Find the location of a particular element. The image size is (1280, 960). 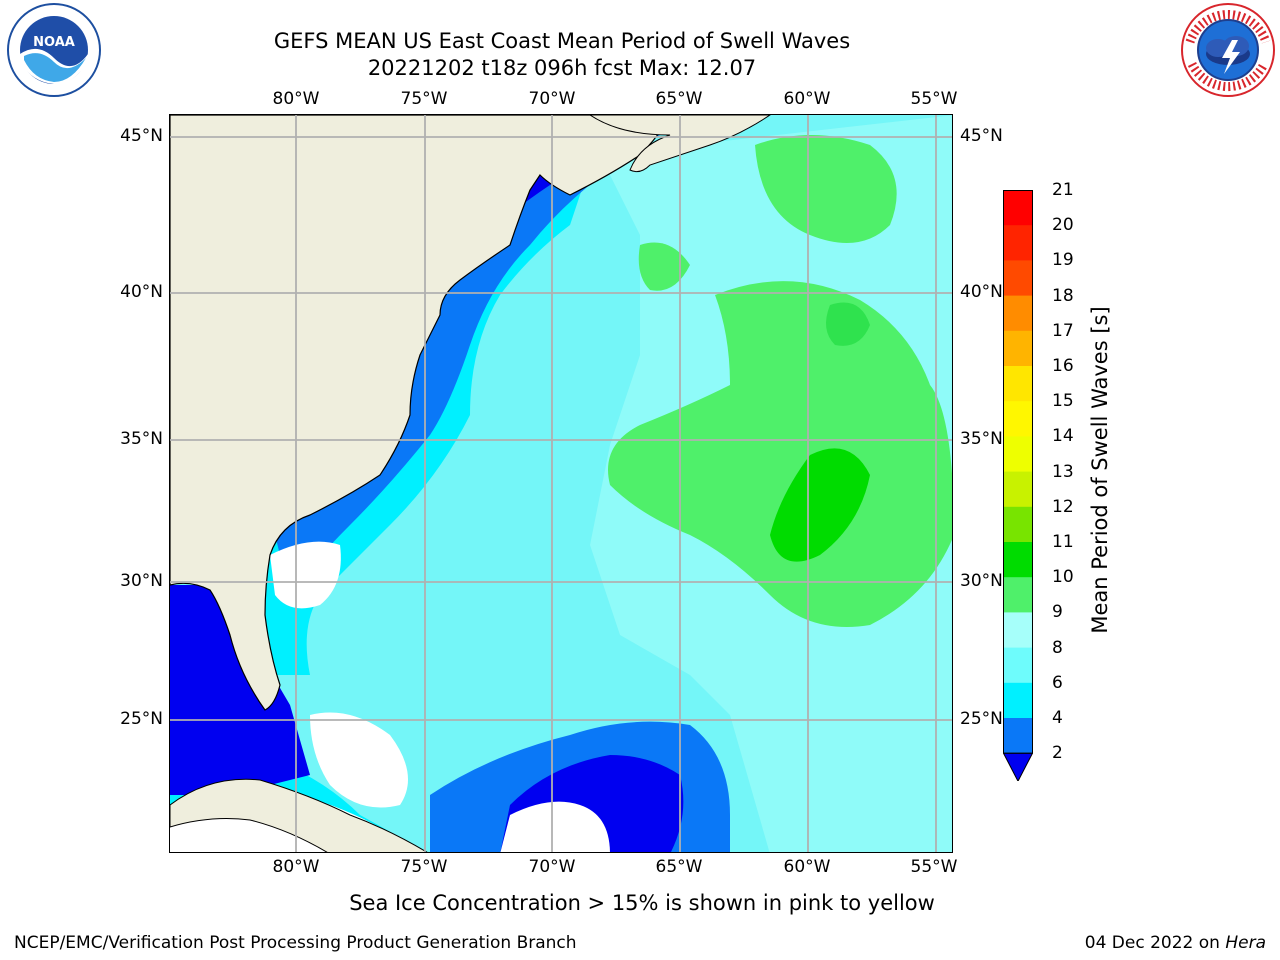

colorbar-label-11: 11 is located at coordinates (1063, 542).